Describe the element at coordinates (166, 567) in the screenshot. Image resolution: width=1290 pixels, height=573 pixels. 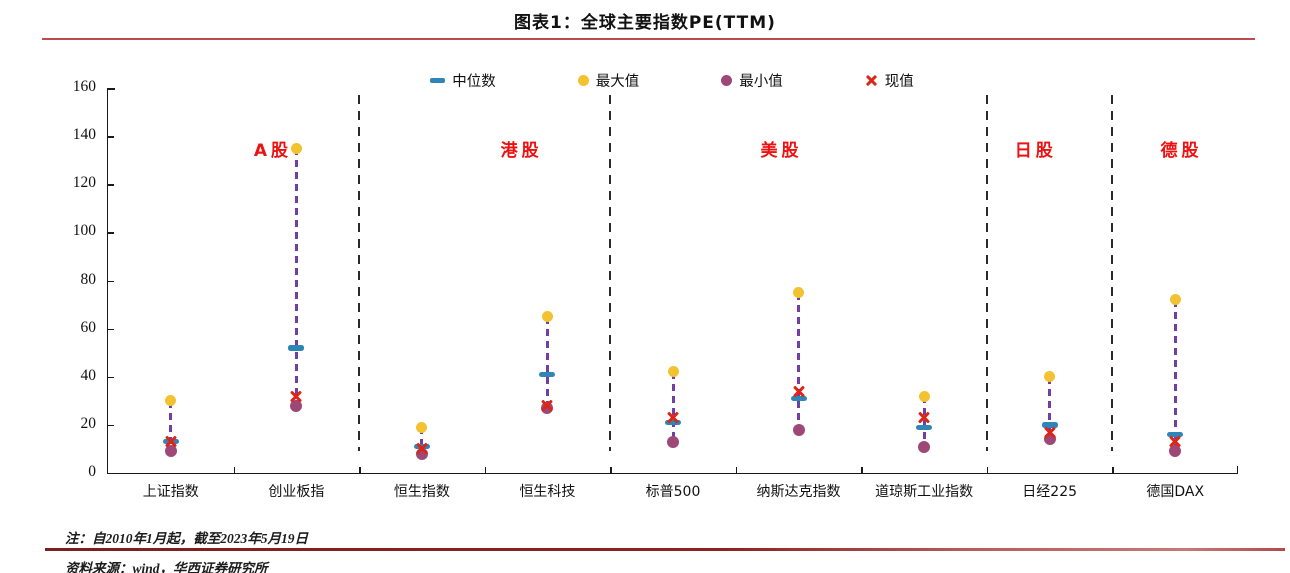
I see `chart-source: 资料来源：wind，华西证券研究所` at that location.